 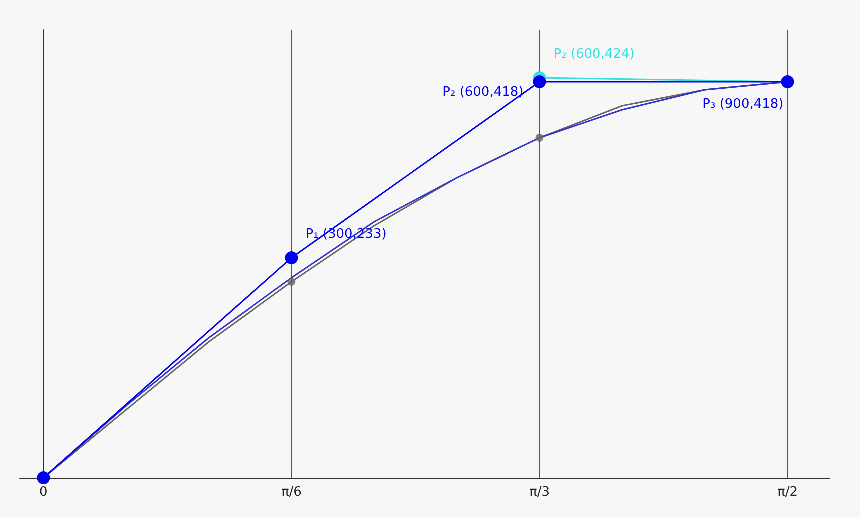 What do you see at coordinates (594, 54) in the screenshot?
I see `annotation: P₂ (600,424)` at bounding box center [594, 54].